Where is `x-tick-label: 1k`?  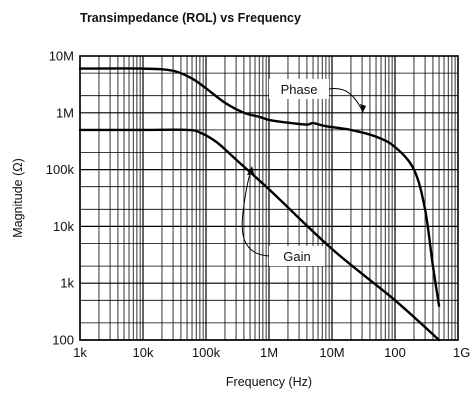 x-tick-label: 1k is located at coordinates (80, 352).